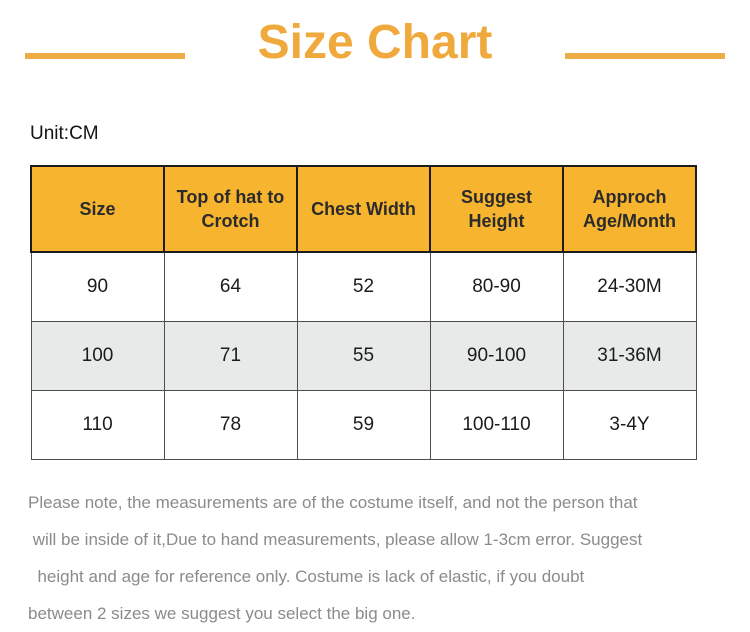  I want to click on table-cell: 78, so click(230, 425).